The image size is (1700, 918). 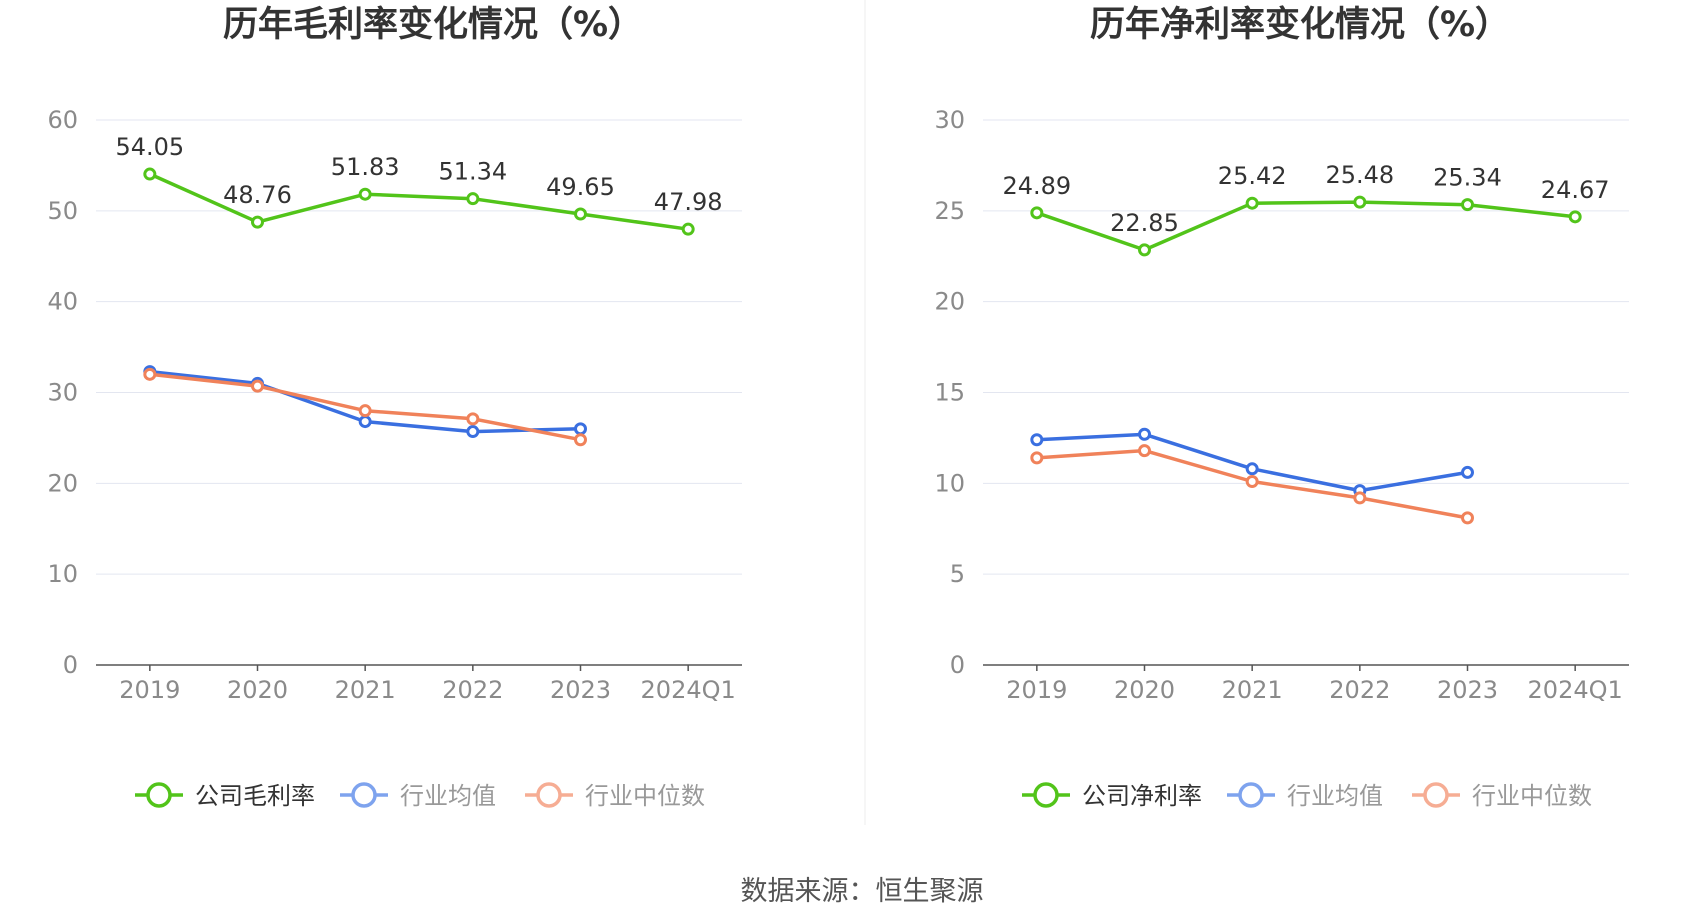 What do you see at coordinates (957, 574) in the screenshot?
I see `y-tick-label: 5` at bounding box center [957, 574].